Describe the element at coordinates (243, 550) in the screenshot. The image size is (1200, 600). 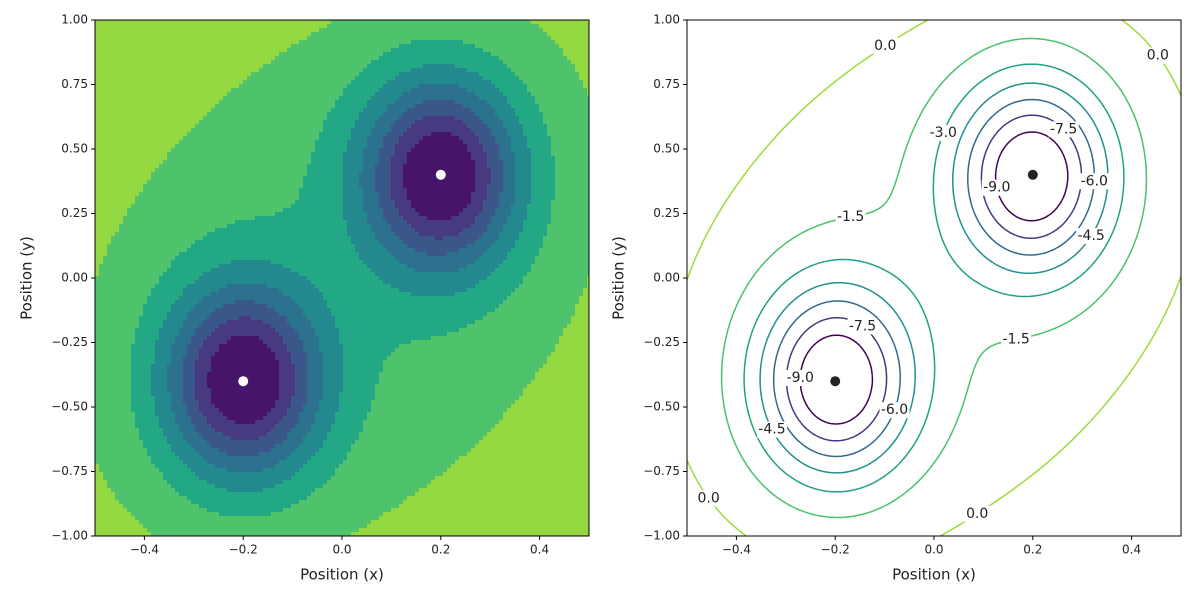
I see `x-tick-label: −0.2` at that location.